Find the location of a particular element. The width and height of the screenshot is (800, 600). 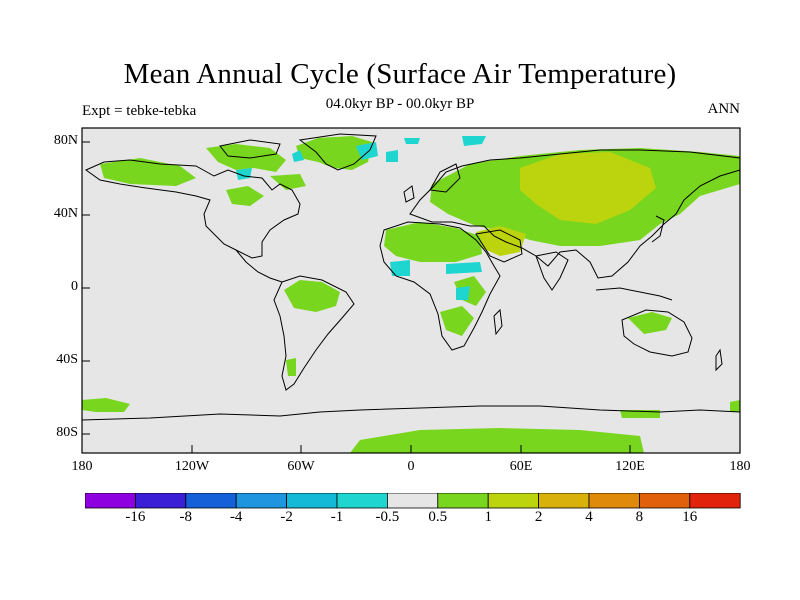

colorbar-tick-label: -16 is located at coordinates (135, 517).